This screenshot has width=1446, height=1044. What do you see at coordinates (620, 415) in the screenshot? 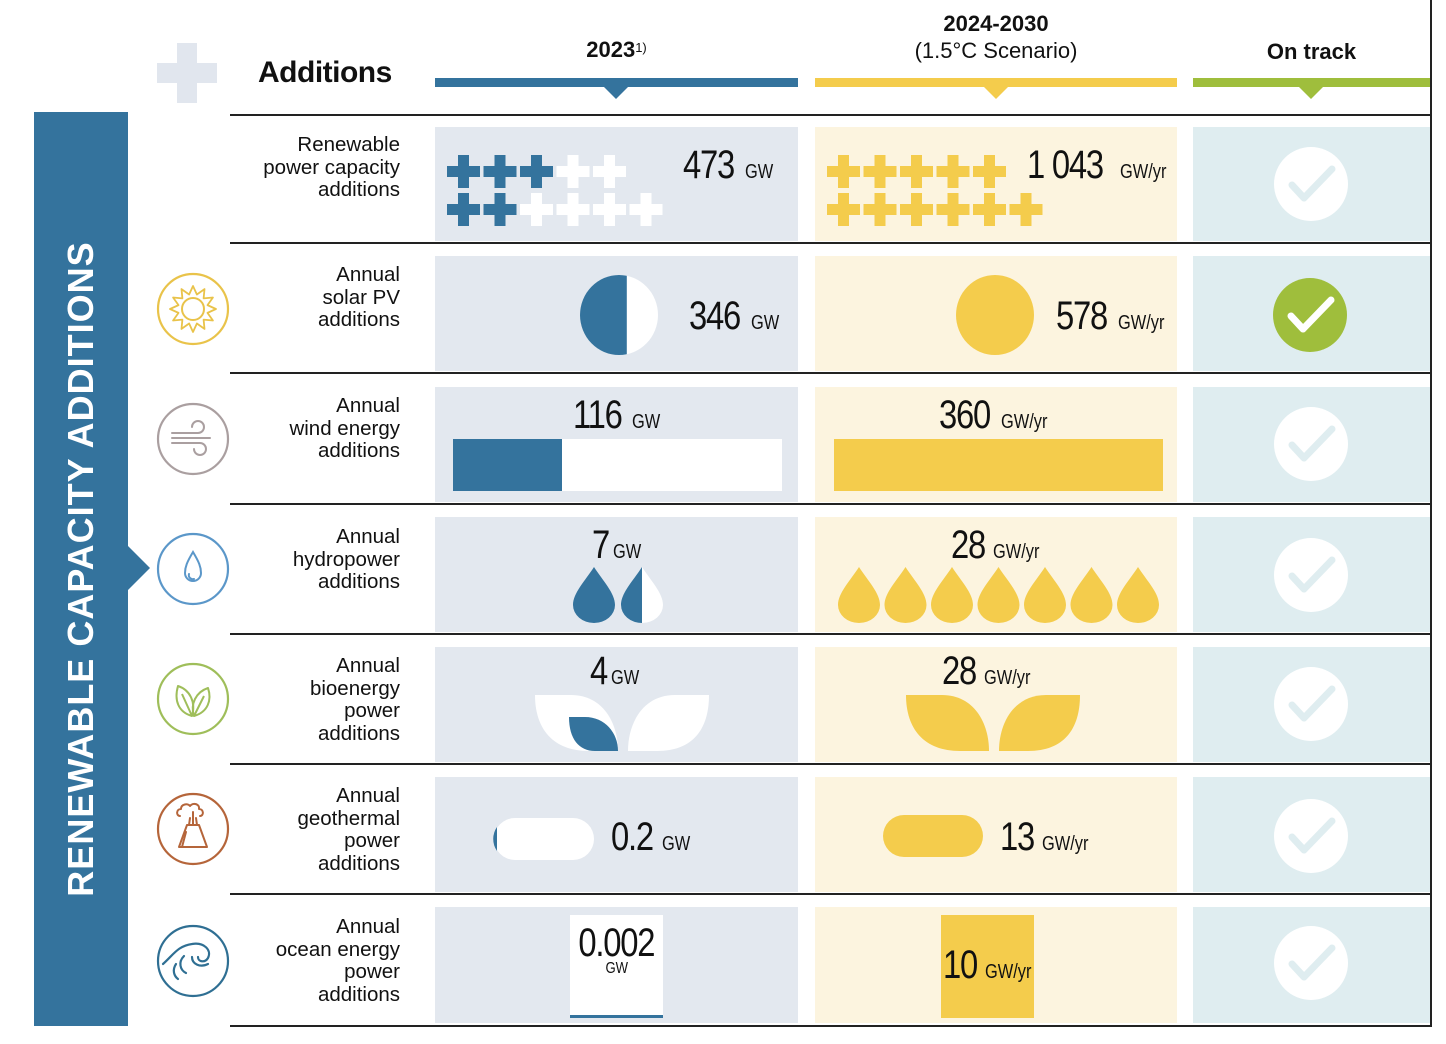
I see `value-2023: 116 GW` at bounding box center [620, 415].